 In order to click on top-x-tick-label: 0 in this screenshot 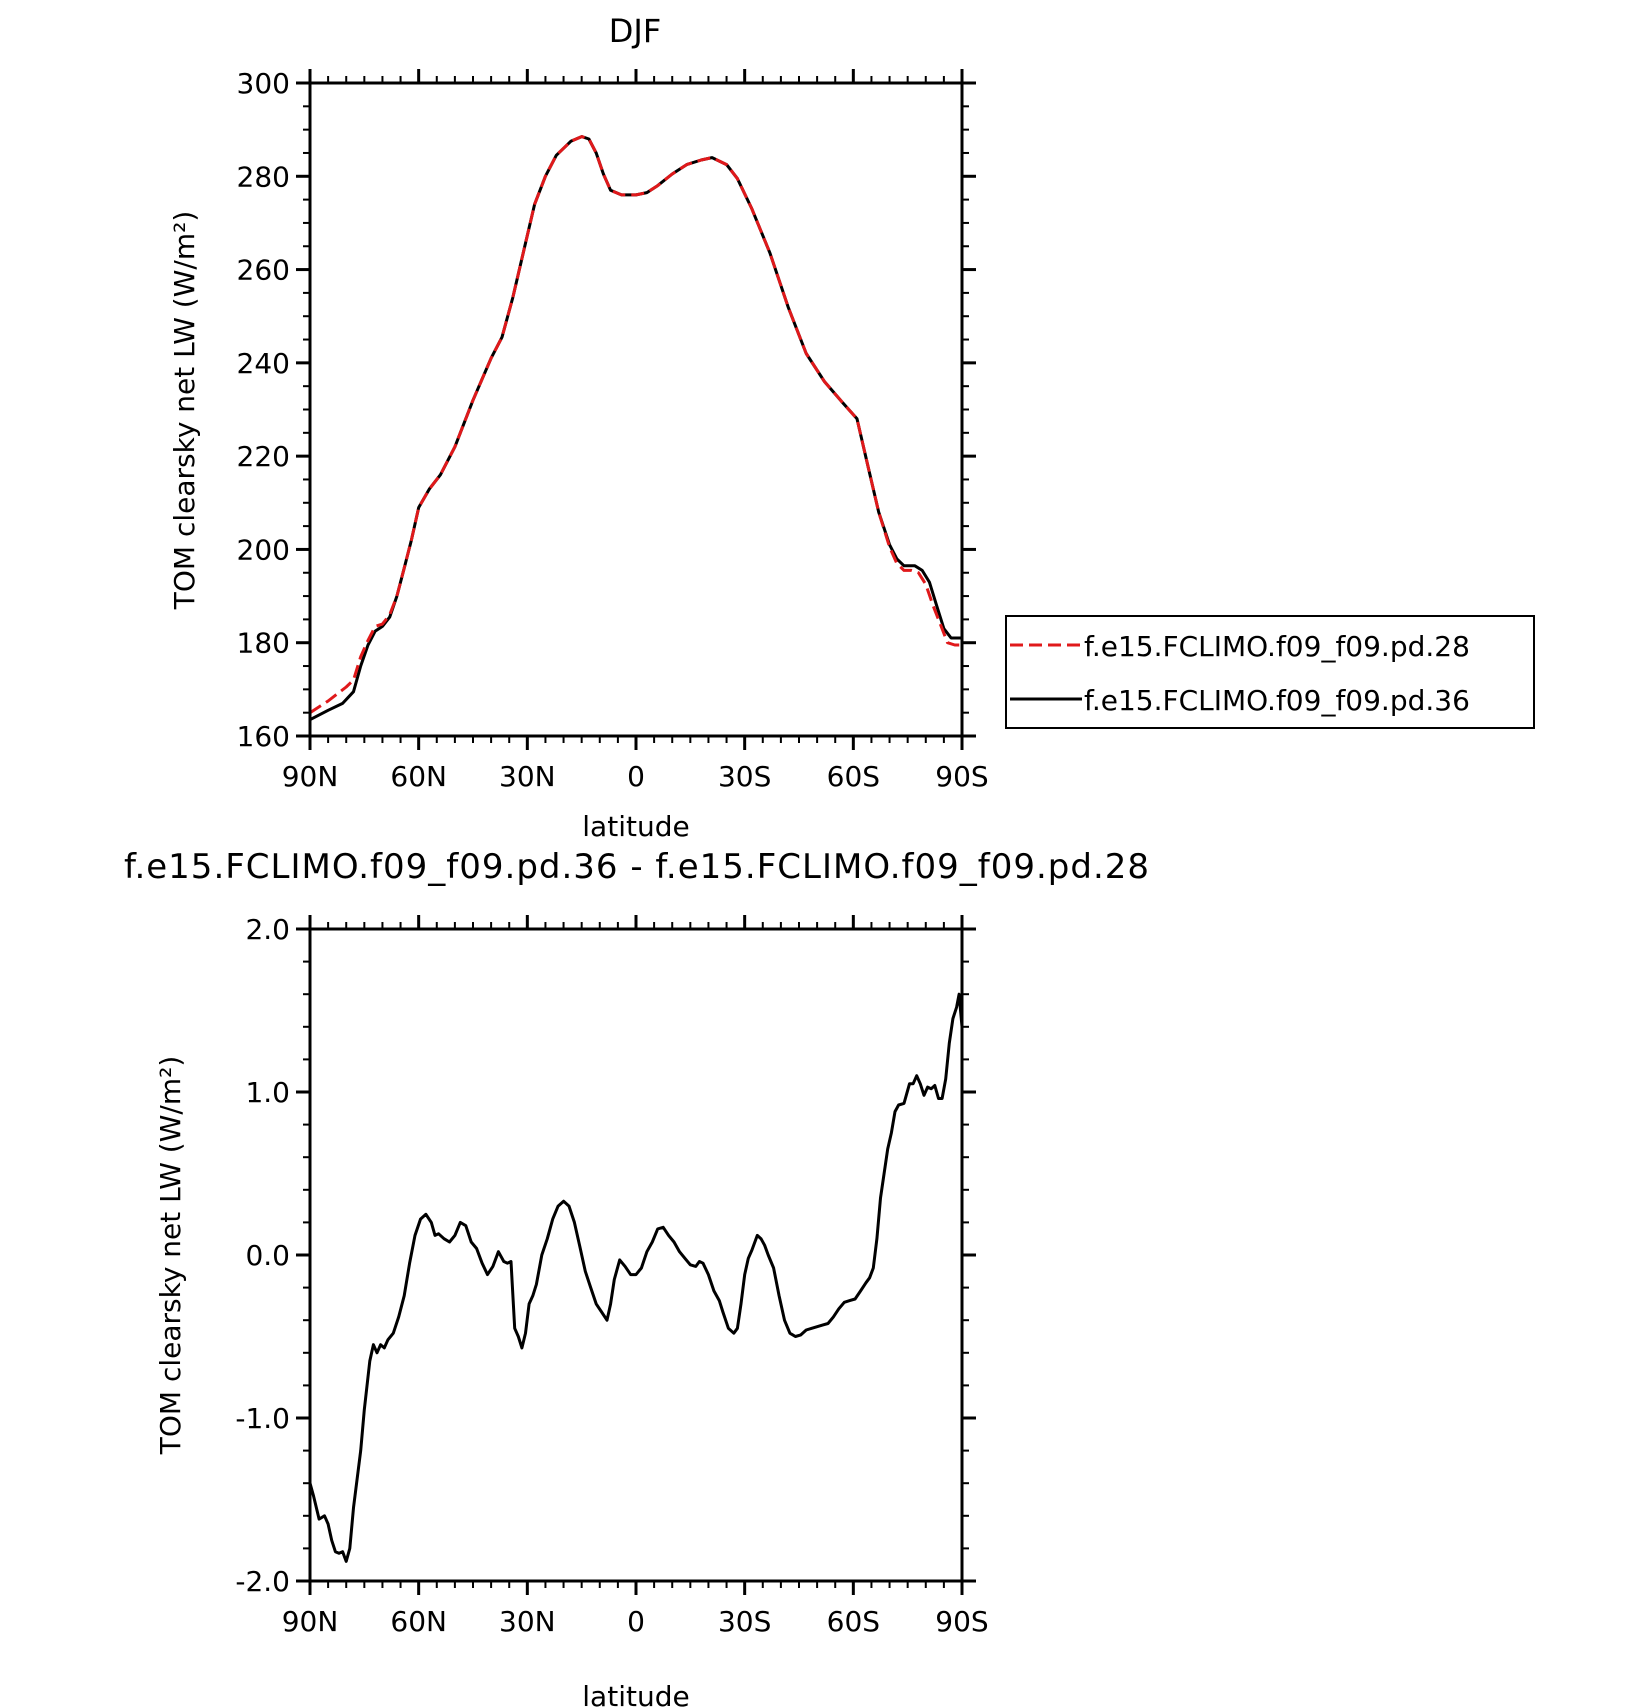, I will do `click(636, 776)`.